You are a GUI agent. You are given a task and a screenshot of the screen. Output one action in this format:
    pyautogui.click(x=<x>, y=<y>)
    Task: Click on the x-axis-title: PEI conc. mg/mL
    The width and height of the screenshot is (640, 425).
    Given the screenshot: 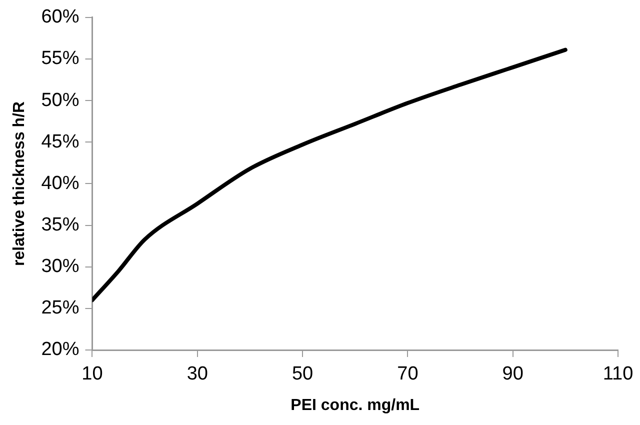 What is the action you would take?
    pyautogui.click(x=355, y=405)
    